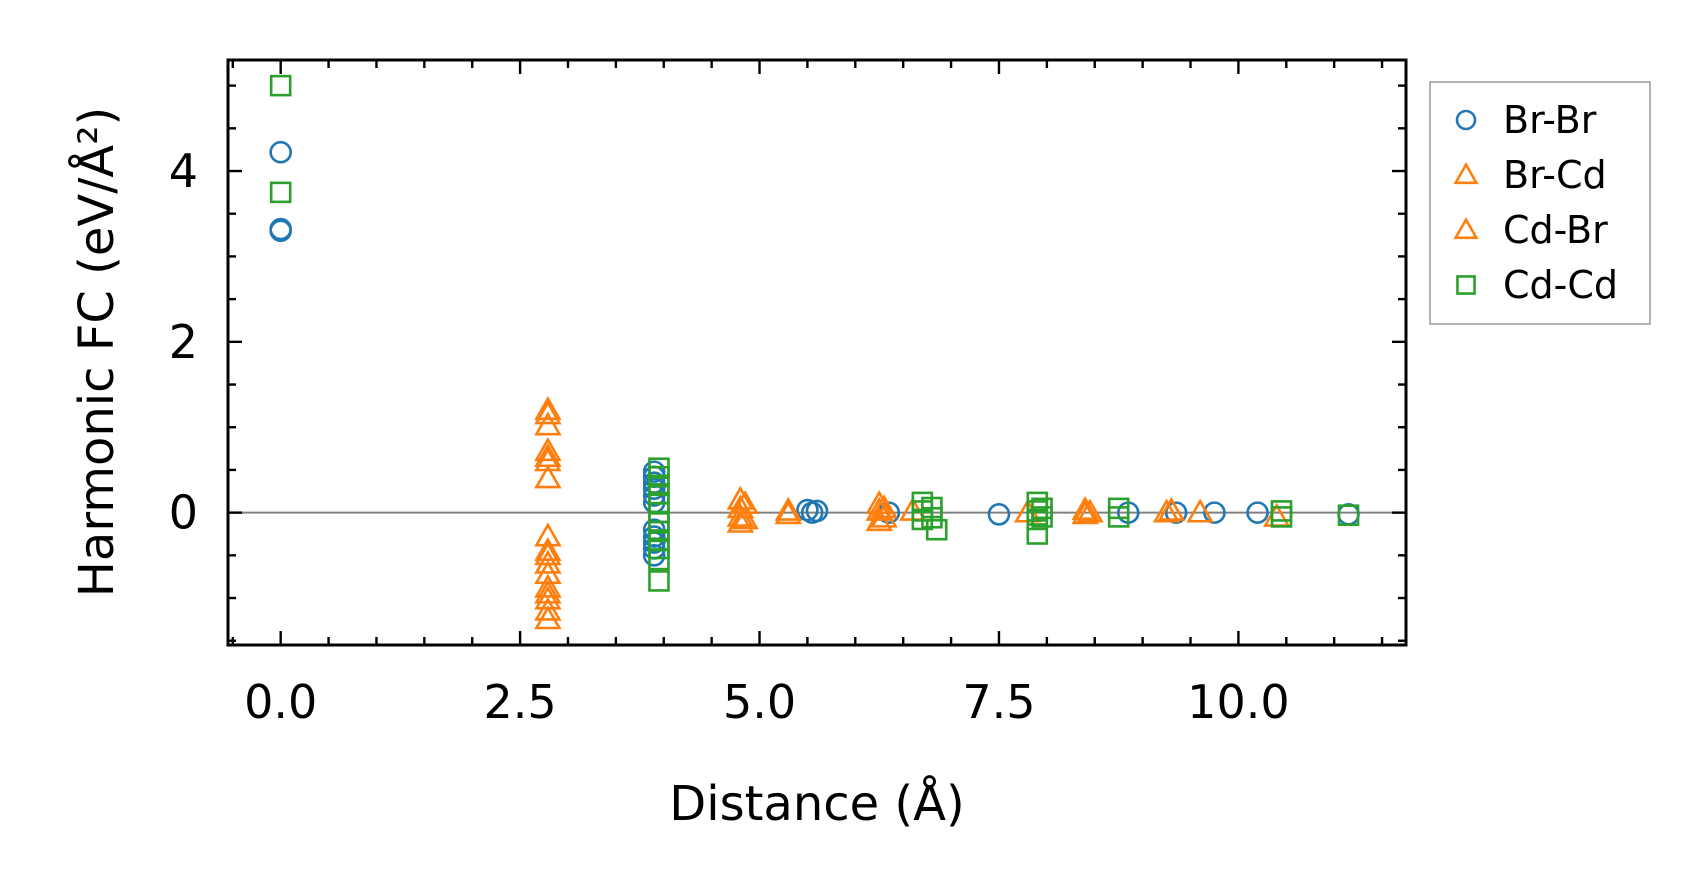 This screenshot has height=883, width=1686. Describe the element at coordinates (1550, 120) in the screenshot. I see `legend-label: Br-Br` at that location.